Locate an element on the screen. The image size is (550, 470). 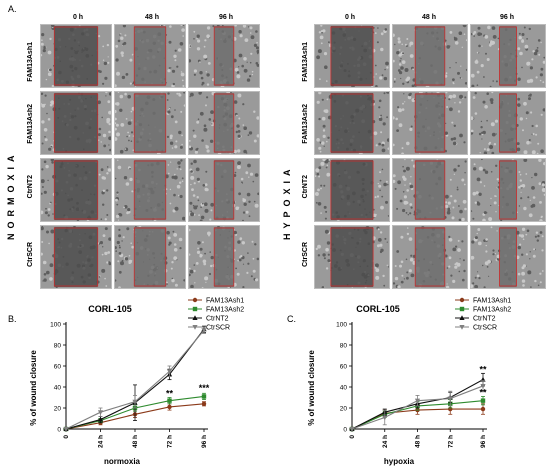
micrograph-fam13ash1-48h-hypoxia is located at coordinates (430, 56).